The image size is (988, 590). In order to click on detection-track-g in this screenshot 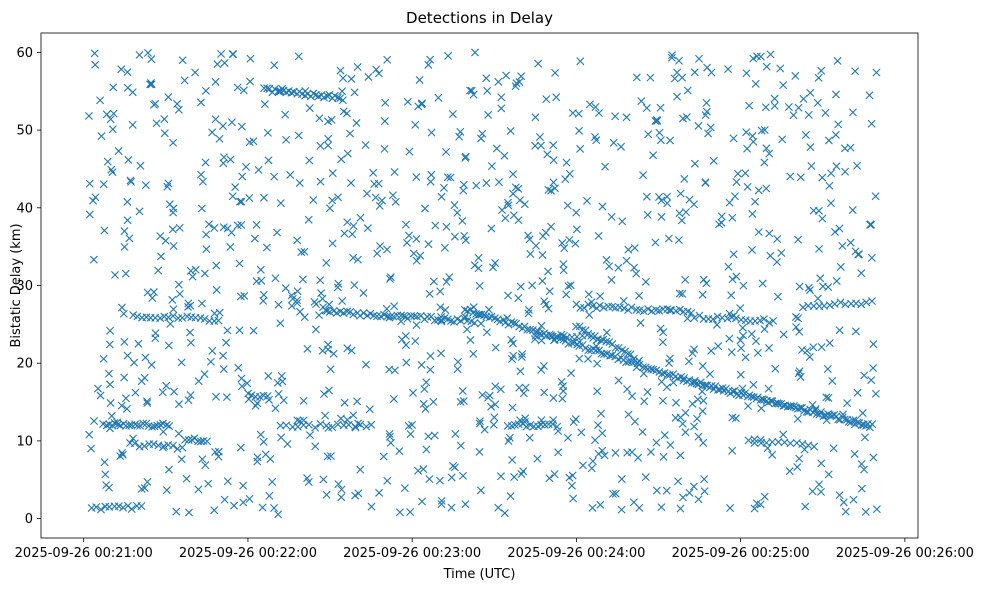, I will do `click(763, 319)`.